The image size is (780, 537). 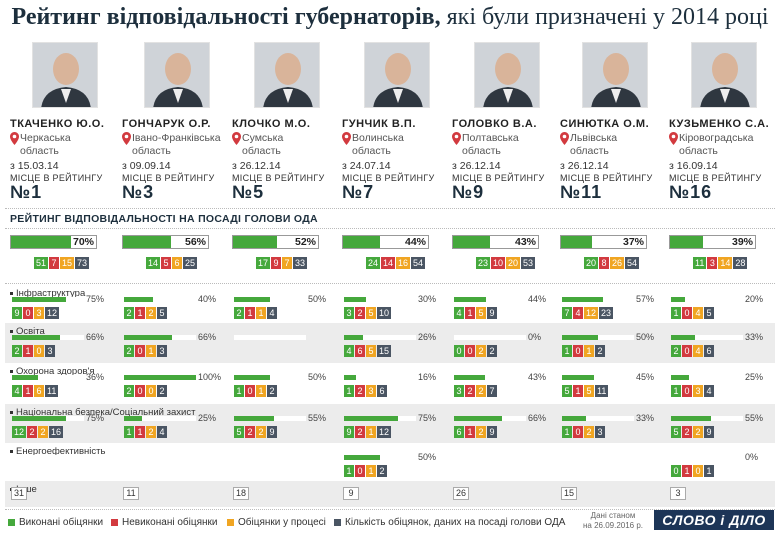 What do you see at coordinates (138, 192) in the screenshot?
I see `place-number: №3` at bounding box center [138, 192].